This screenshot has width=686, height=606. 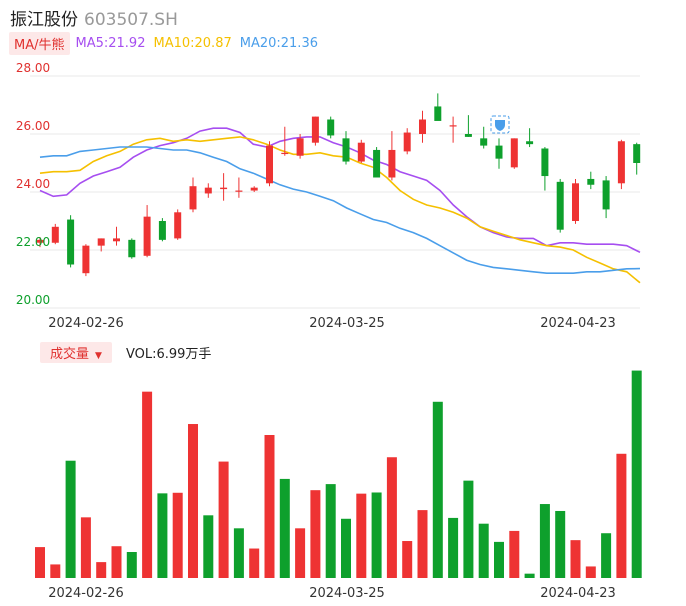 I want to click on stock-code: 603507.SH, so click(x=131, y=20).